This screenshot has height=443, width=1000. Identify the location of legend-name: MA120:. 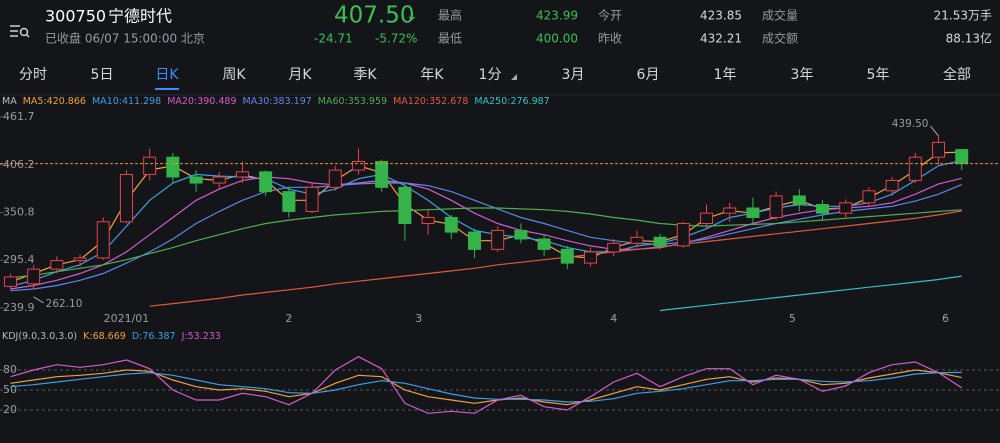
(411, 101).